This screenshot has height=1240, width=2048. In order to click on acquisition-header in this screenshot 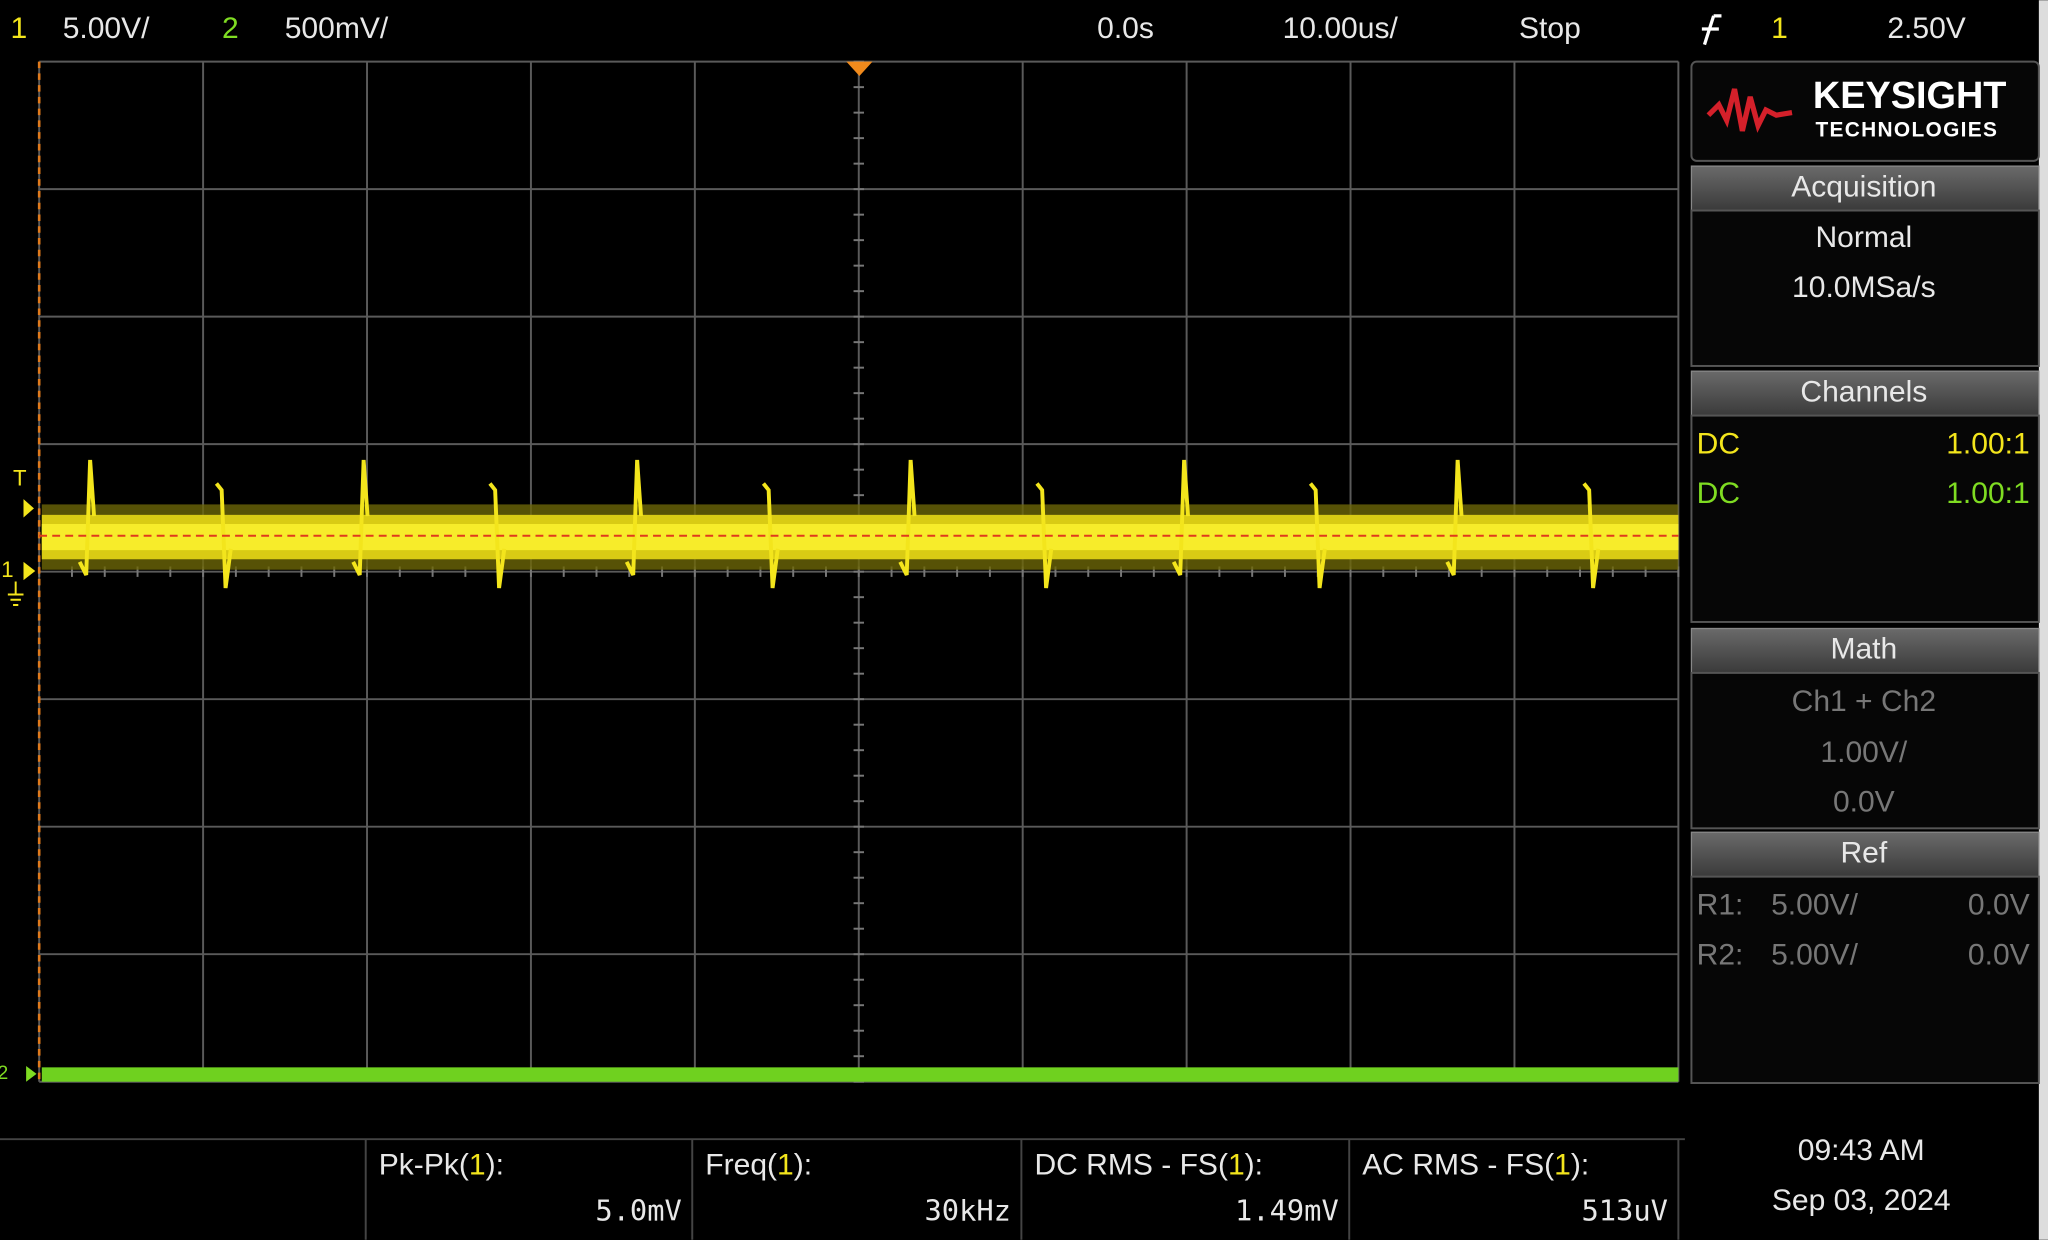, I will do `click(1865, 188)`.